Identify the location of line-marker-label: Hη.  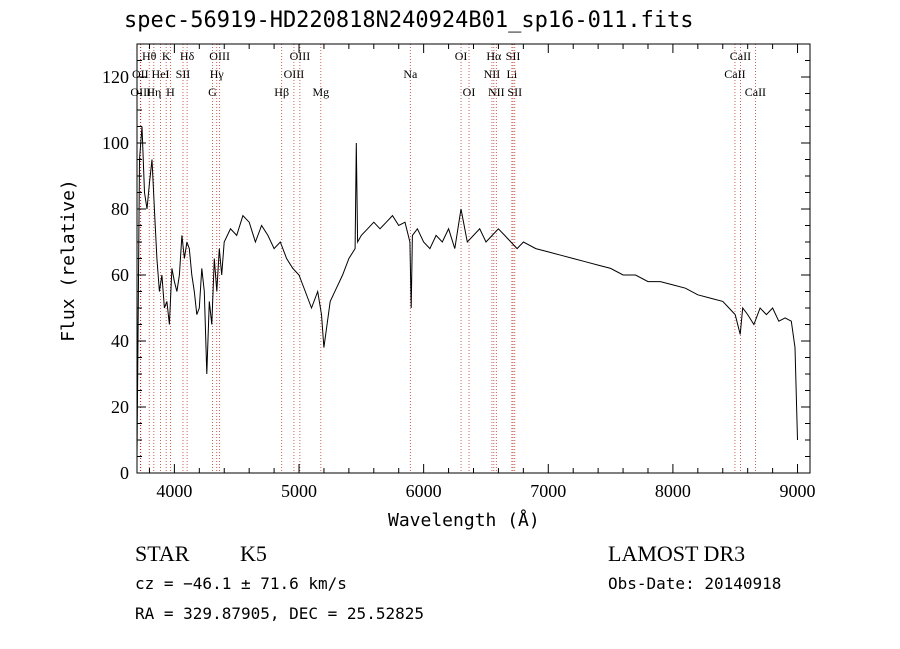
(153, 92).